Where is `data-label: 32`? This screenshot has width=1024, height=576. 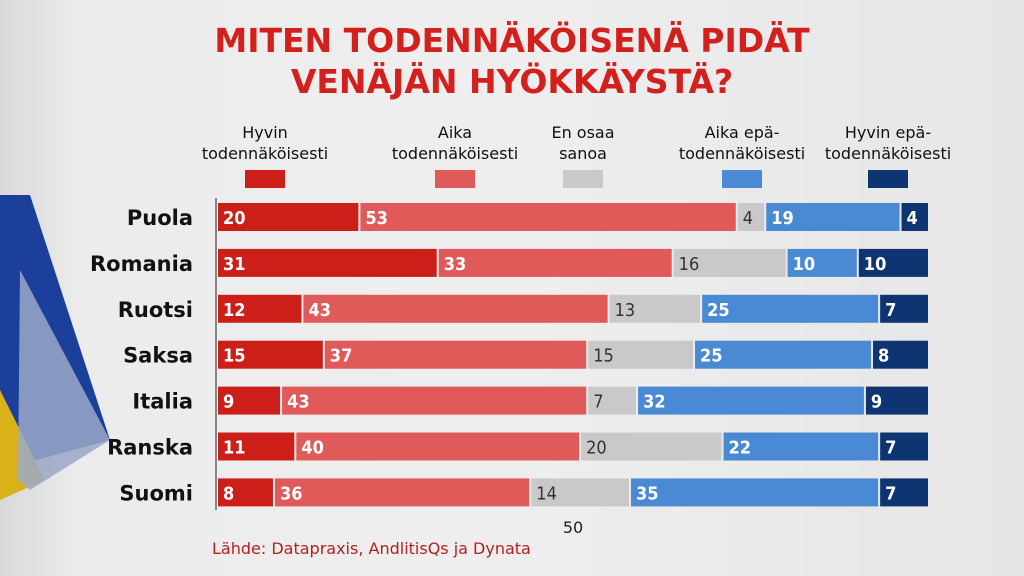
data-label: 32 is located at coordinates (654, 402).